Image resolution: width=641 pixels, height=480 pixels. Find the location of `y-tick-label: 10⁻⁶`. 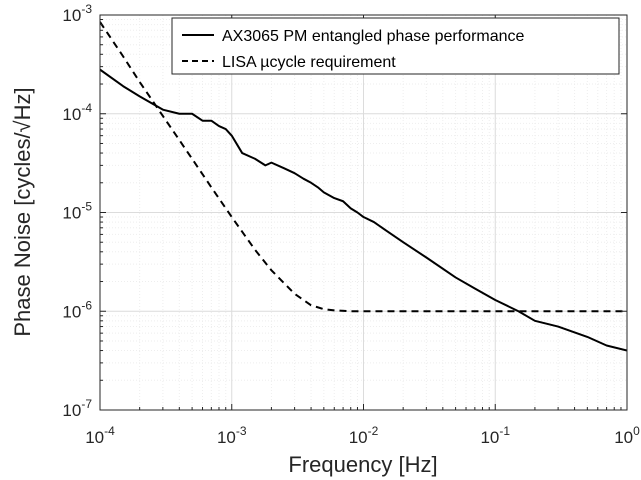

y-tick-label: 10⁻⁶ is located at coordinates (77, 309).